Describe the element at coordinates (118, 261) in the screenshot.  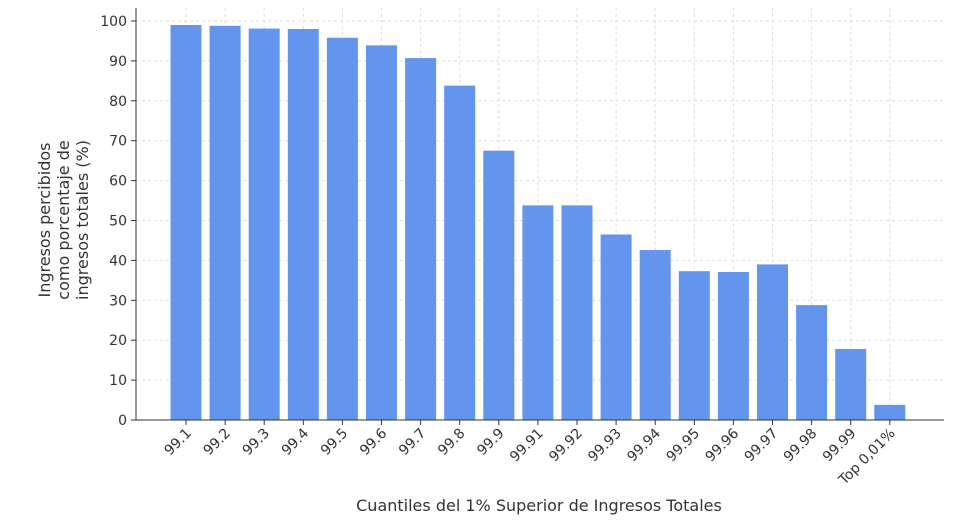
I see `y-tick-label: 40` at that location.